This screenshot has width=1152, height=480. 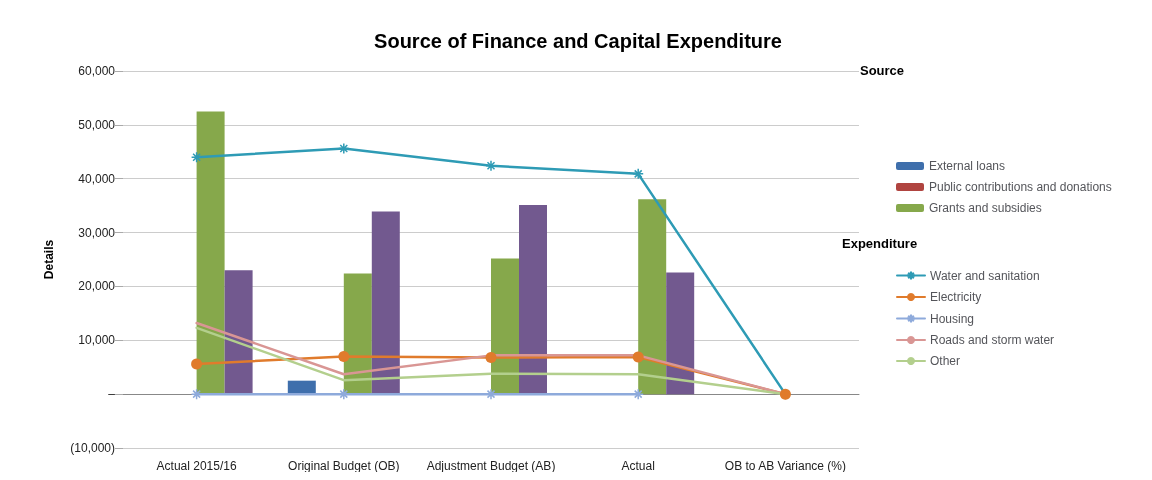 I want to click on legend-label: Public contributions and donations, so click(x=1020, y=187).